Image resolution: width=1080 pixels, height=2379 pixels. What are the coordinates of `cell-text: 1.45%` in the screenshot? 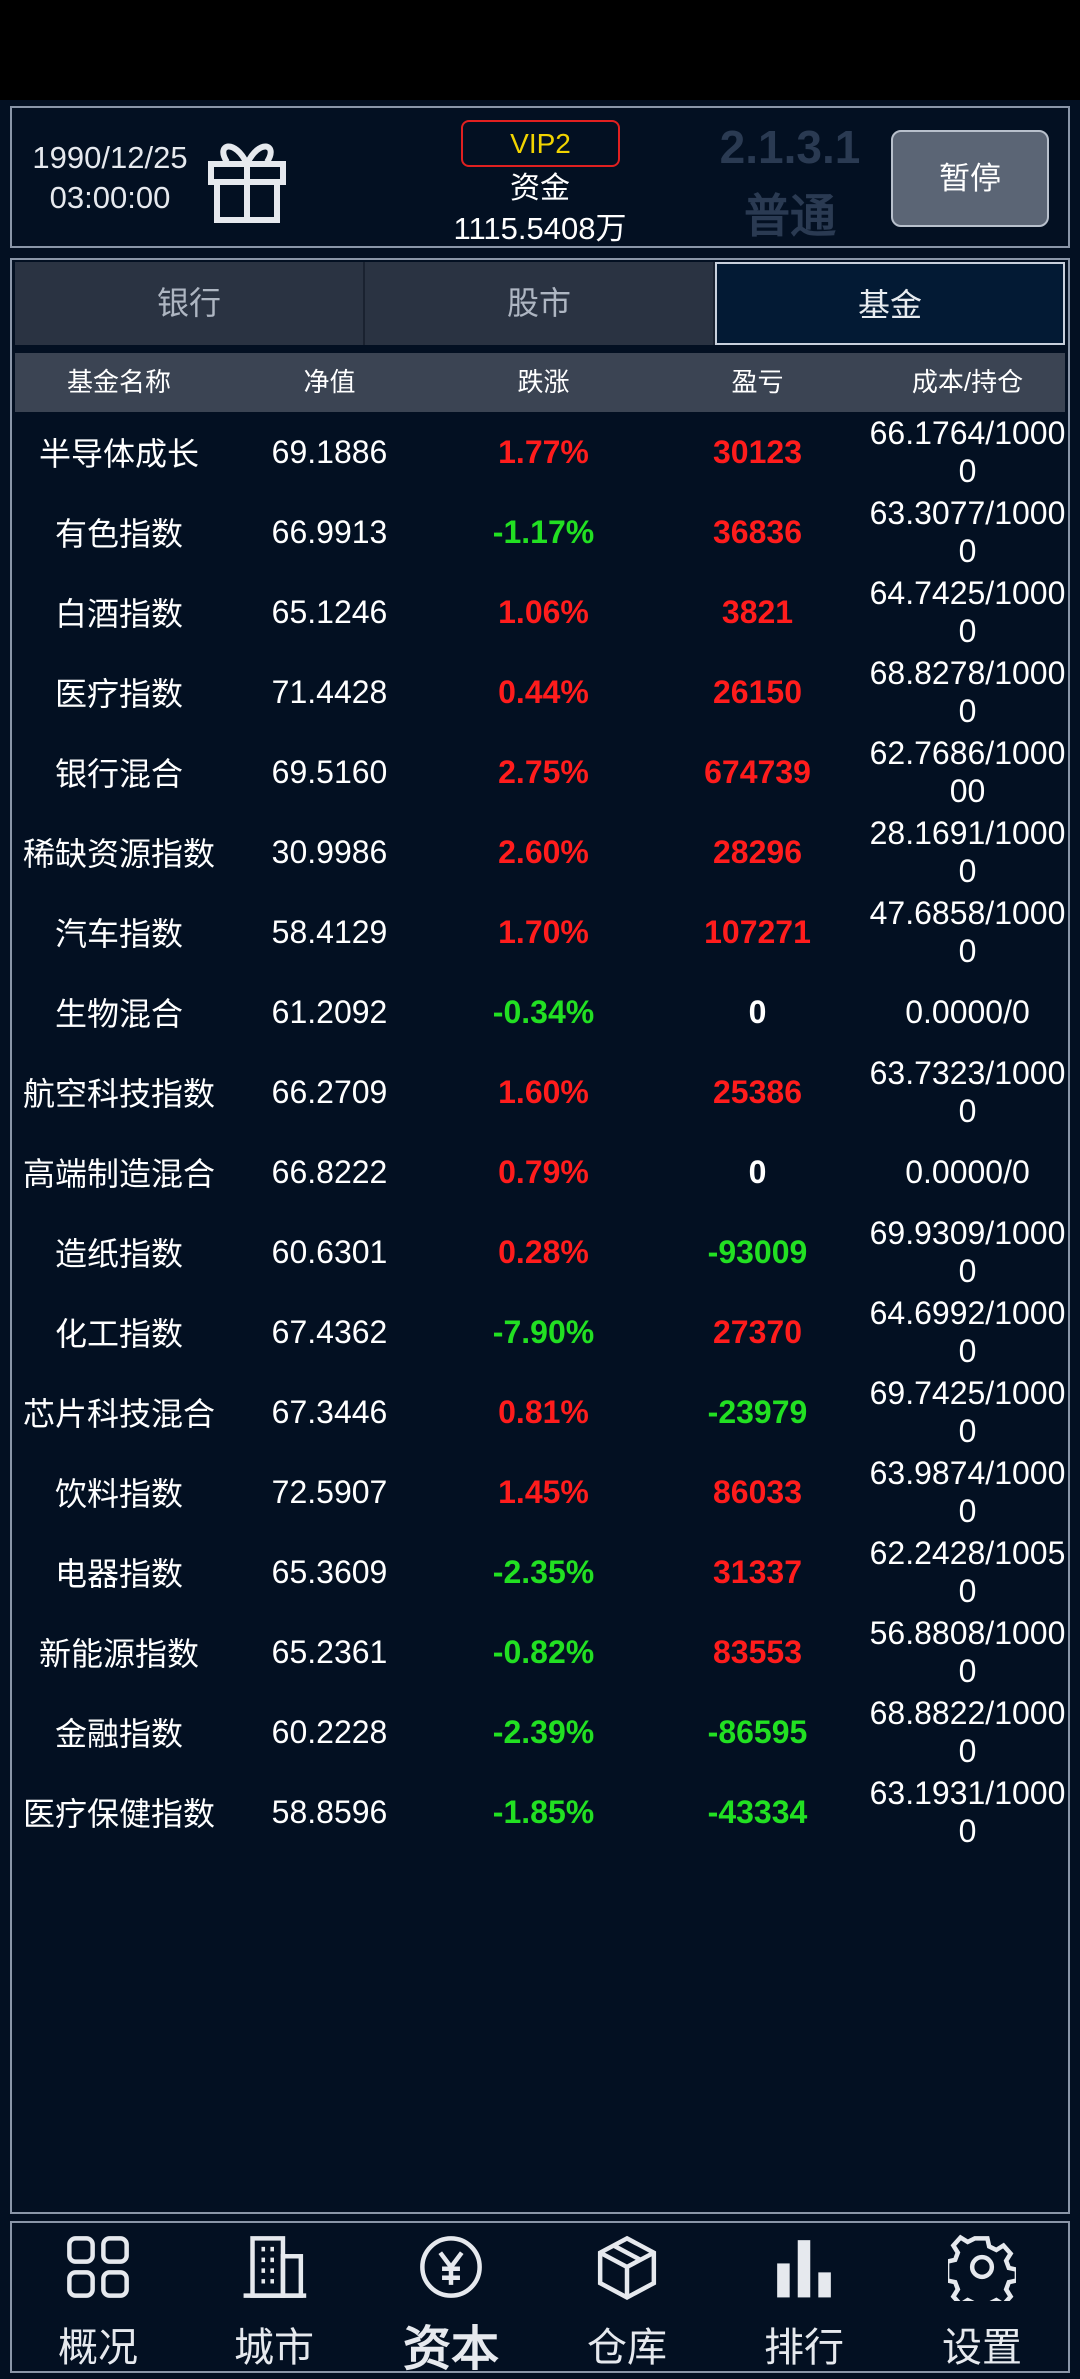 It's located at (543, 1491).